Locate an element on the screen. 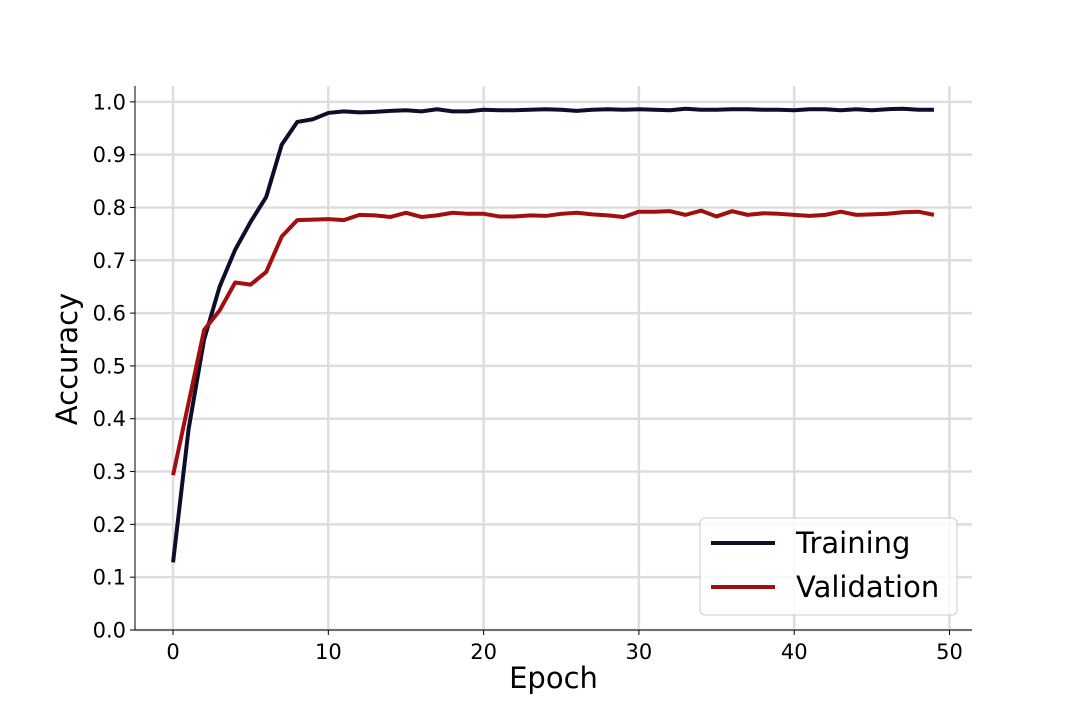 The width and height of the screenshot is (1080, 720). y-tick-label-2: 0.2 is located at coordinates (109, 525).